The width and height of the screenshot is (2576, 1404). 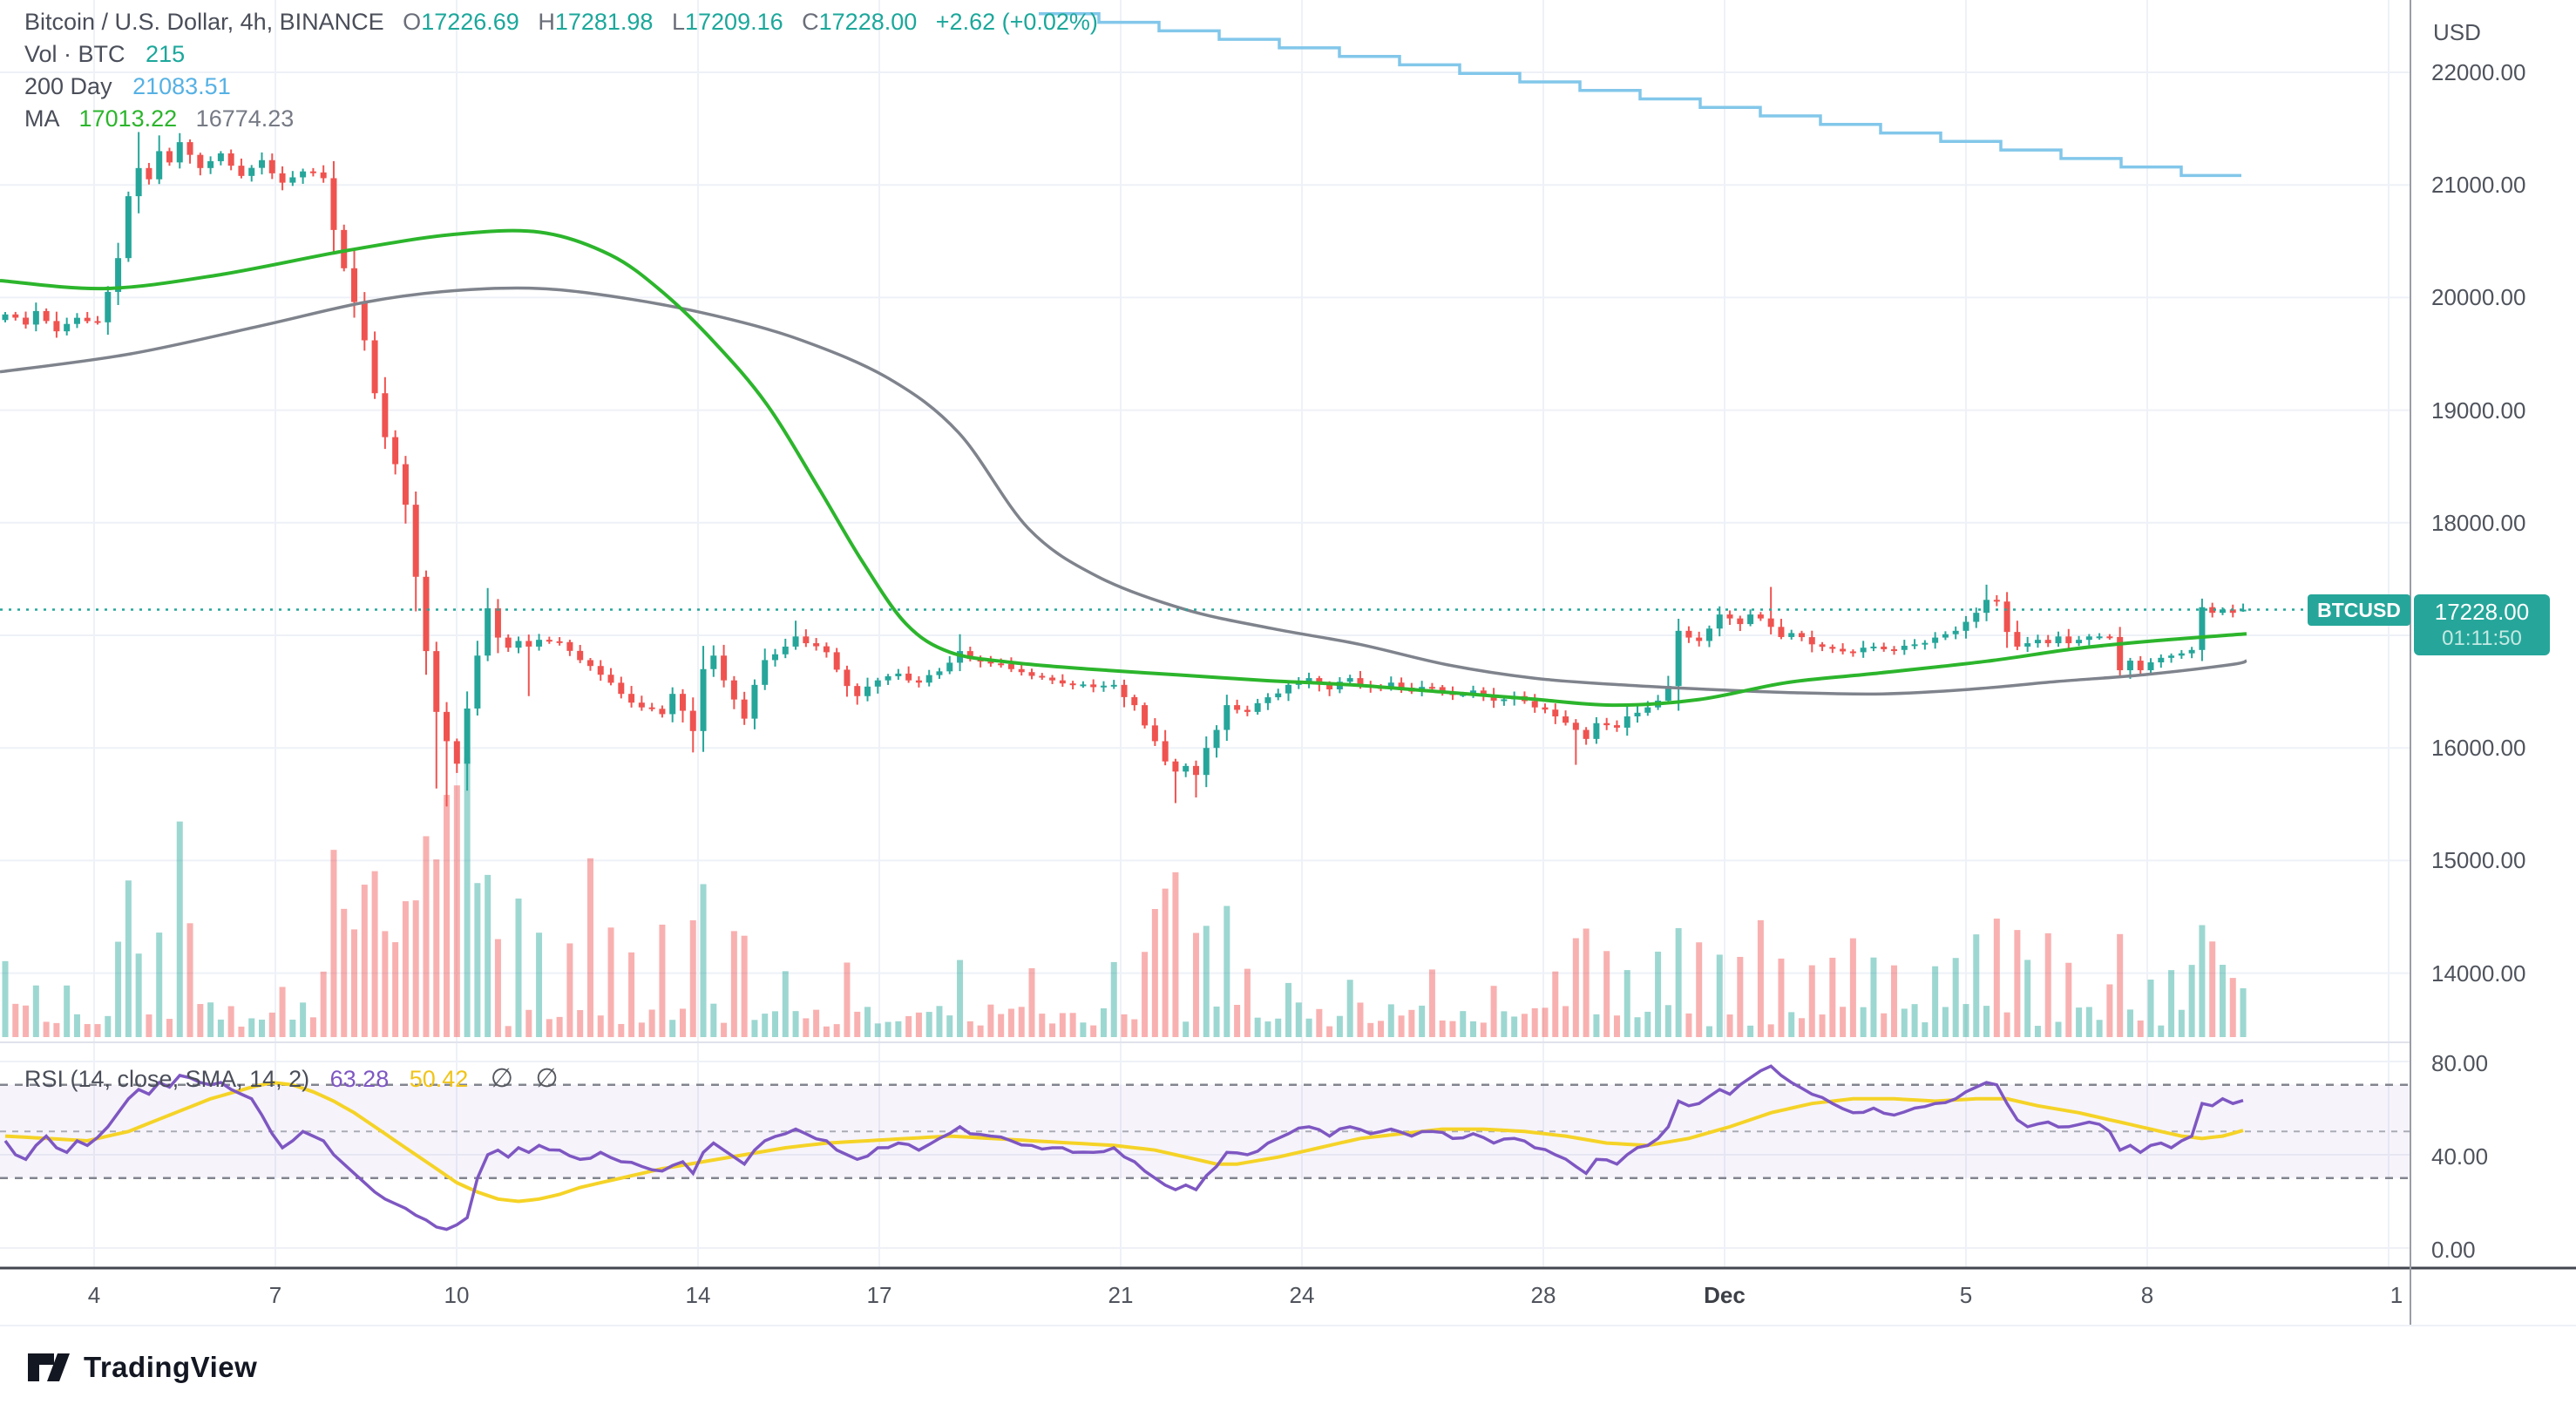 I want to click on symbol-title: Bitcoin / U.S. Dollar, 4h, BINANCE, so click(x=204, y=22).